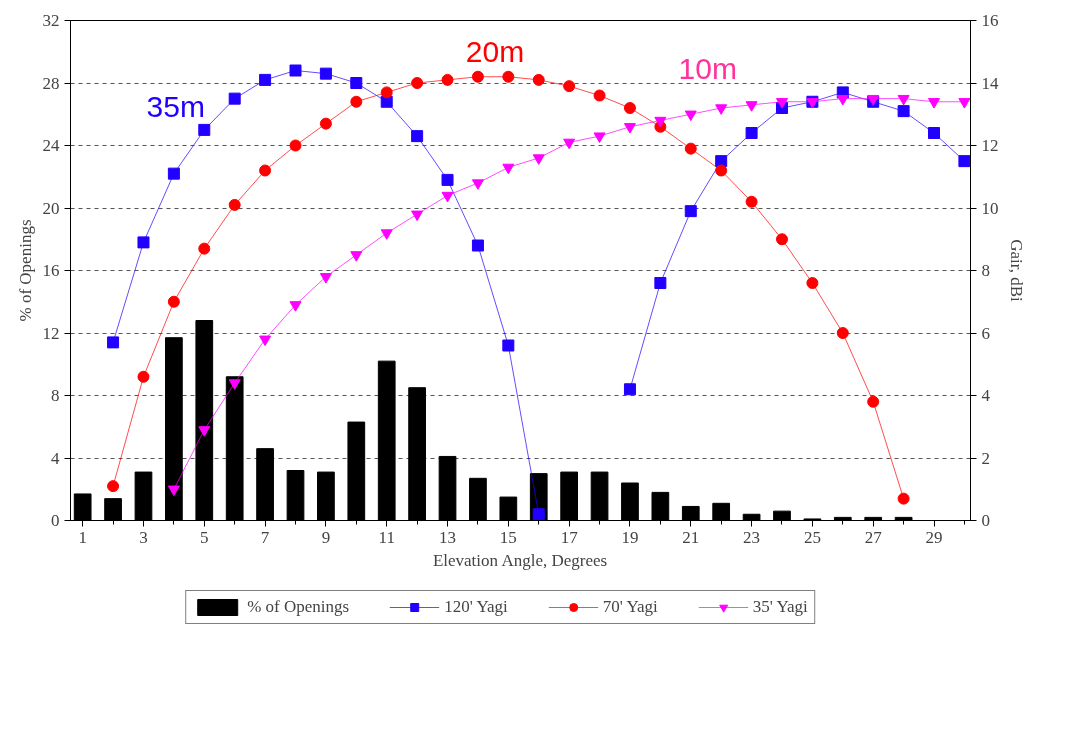 The height and width of the screenshot is (731, 1084). I want to click on annotation: 35m, so click(175, 106).